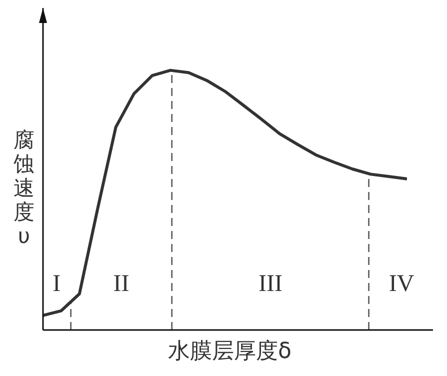  Describe the element at coordinates (270, 284) in the screenshot. I see `annotation: III` at that location.